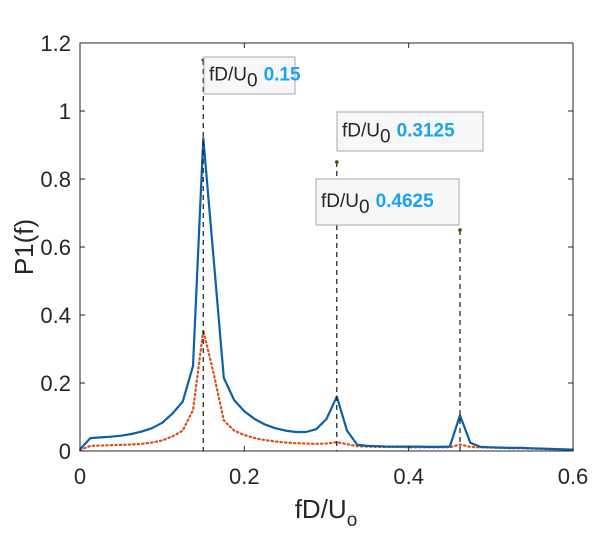 This screenshot has width=592, height=542. What do you see at coordinates (55, 247) in the screenshot?
I see `y-tick-label: 0.6` at bounding box center [55, 247].